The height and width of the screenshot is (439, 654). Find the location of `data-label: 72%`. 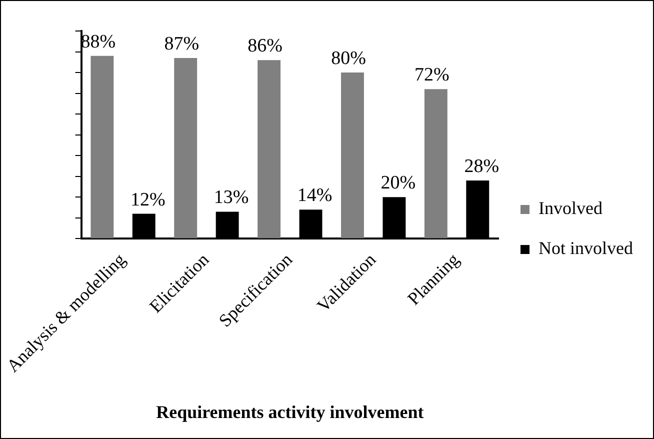

data-label: 72% is located at coordinates (432, 75).